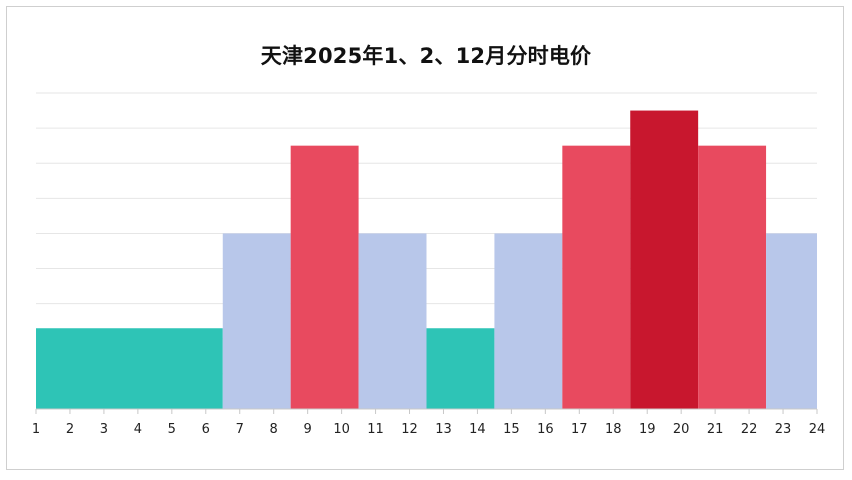 The image size is (852, 480). I want to click on x-tick-label-22: 22, so click(749, 429).